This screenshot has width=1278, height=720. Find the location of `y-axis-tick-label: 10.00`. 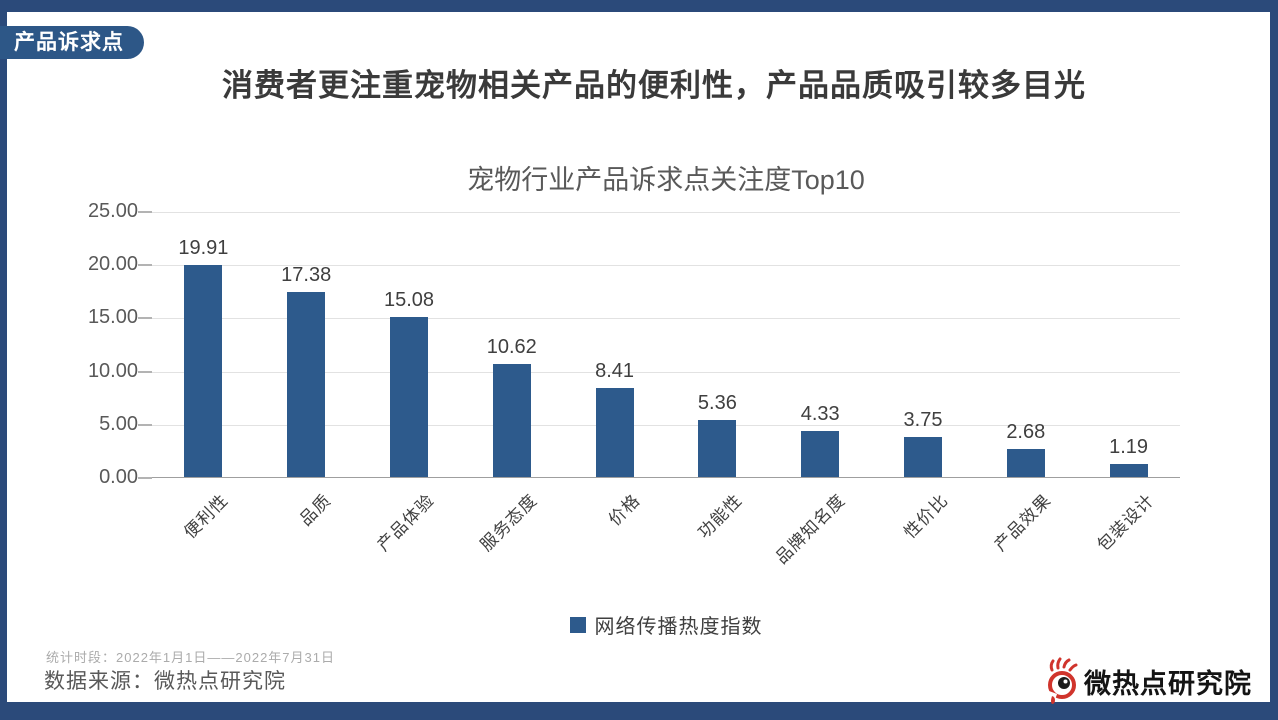

y-axis-tick-label: 10.00 is located at coordinates (112, 370).